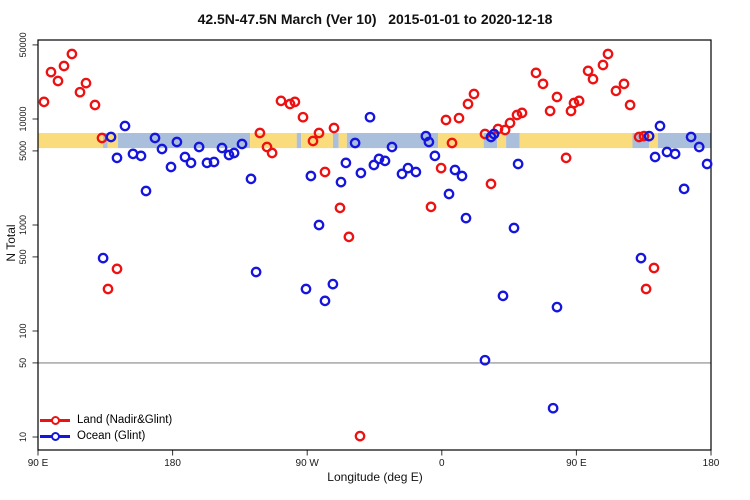 The width and height of the screenshot is (750, 500). What do you see at coordinates (23, 437) in the screenshot?
I see `y-tick-label: 10` at bounding box center [23, 437].